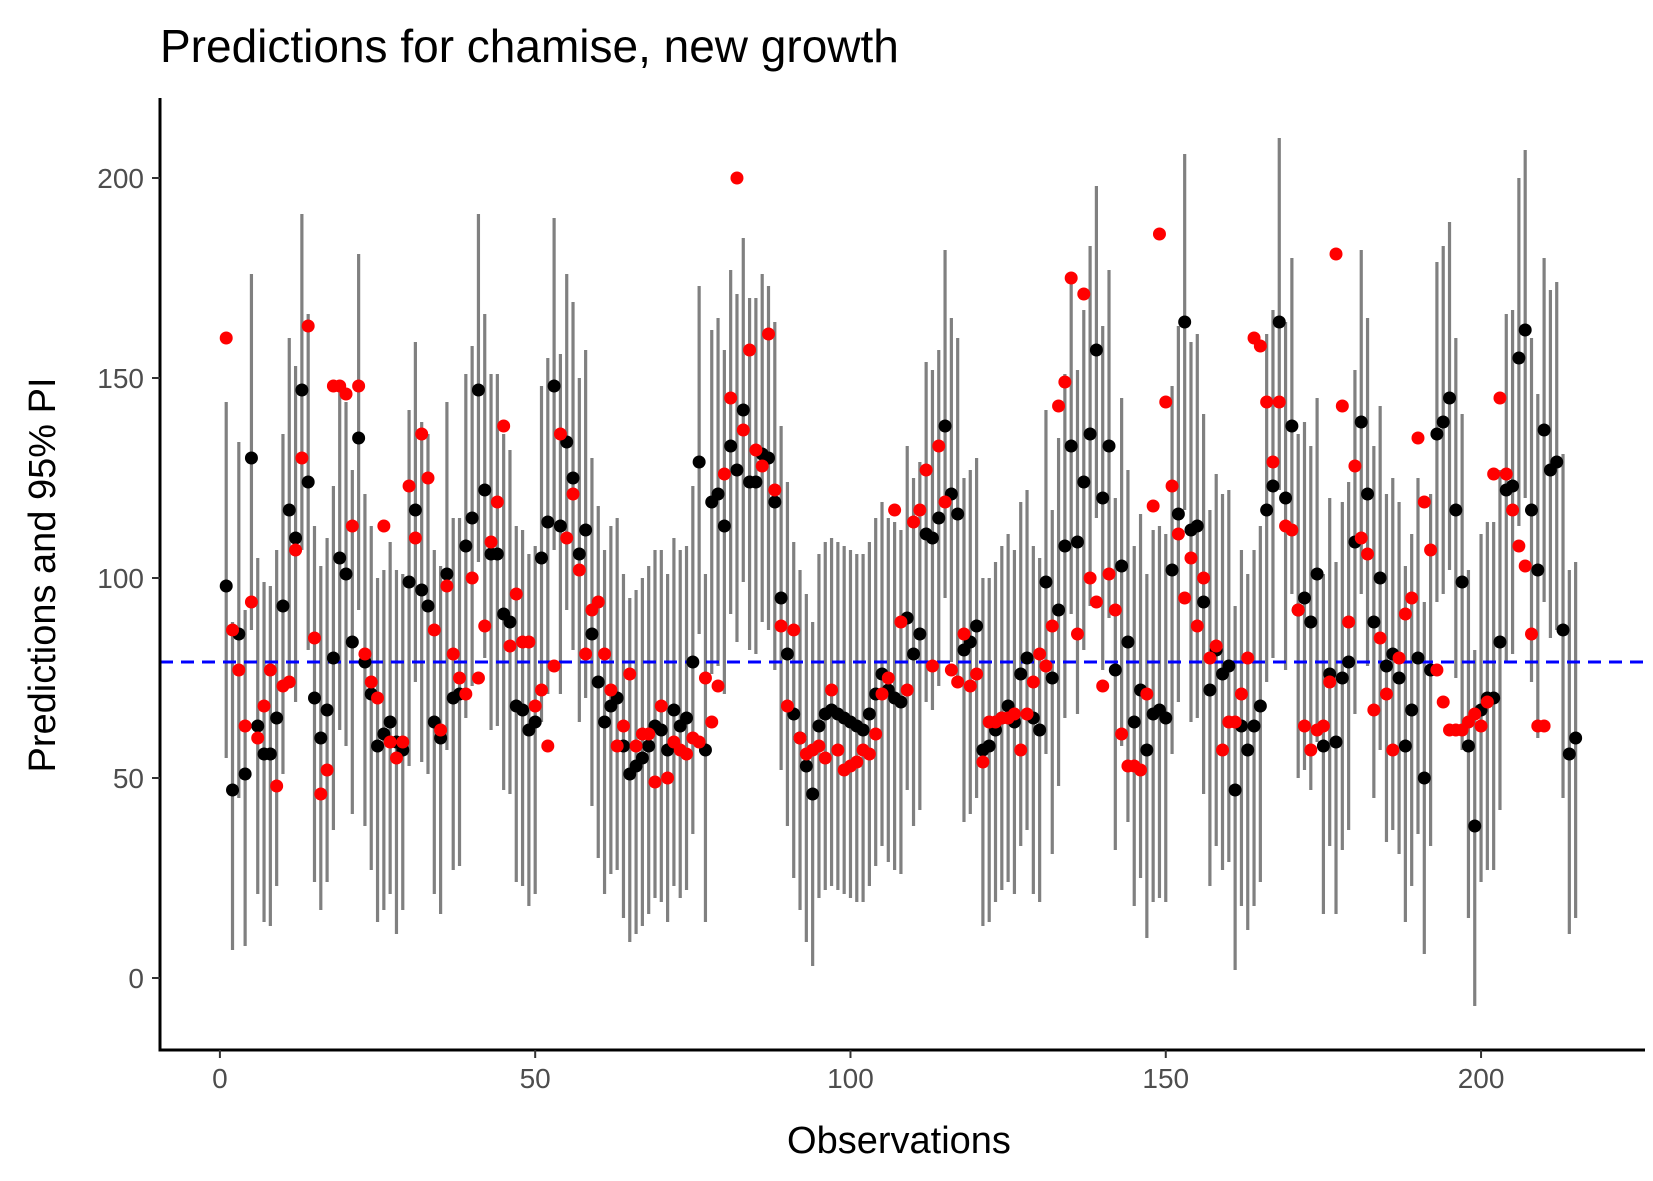 This screenshot has width=1653, height=1181. What do you see at coordinates (1481, 1078) in the screenshot?
I see `x-tick-label: 200` at bounding box center [1481, 1078].